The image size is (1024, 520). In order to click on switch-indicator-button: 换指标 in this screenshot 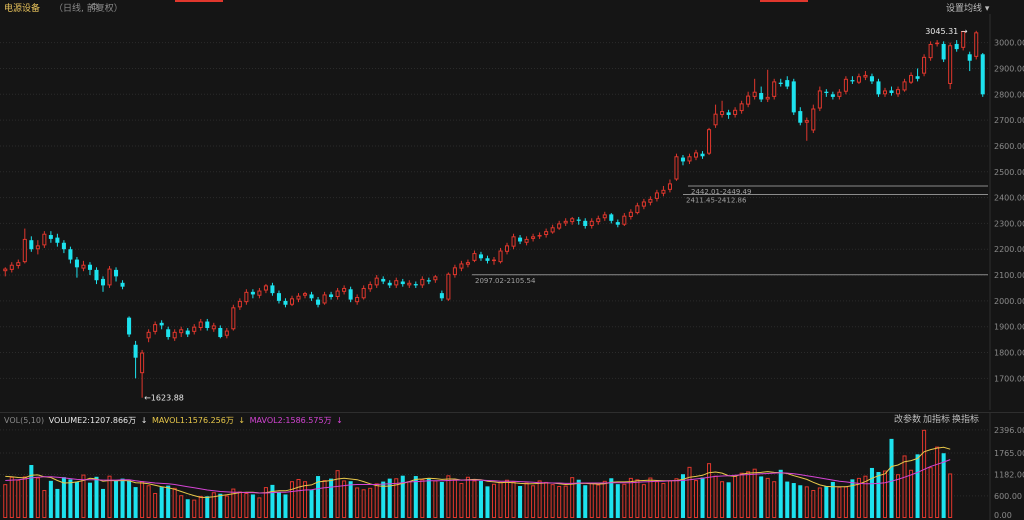, I will do `click(966, 420)`.